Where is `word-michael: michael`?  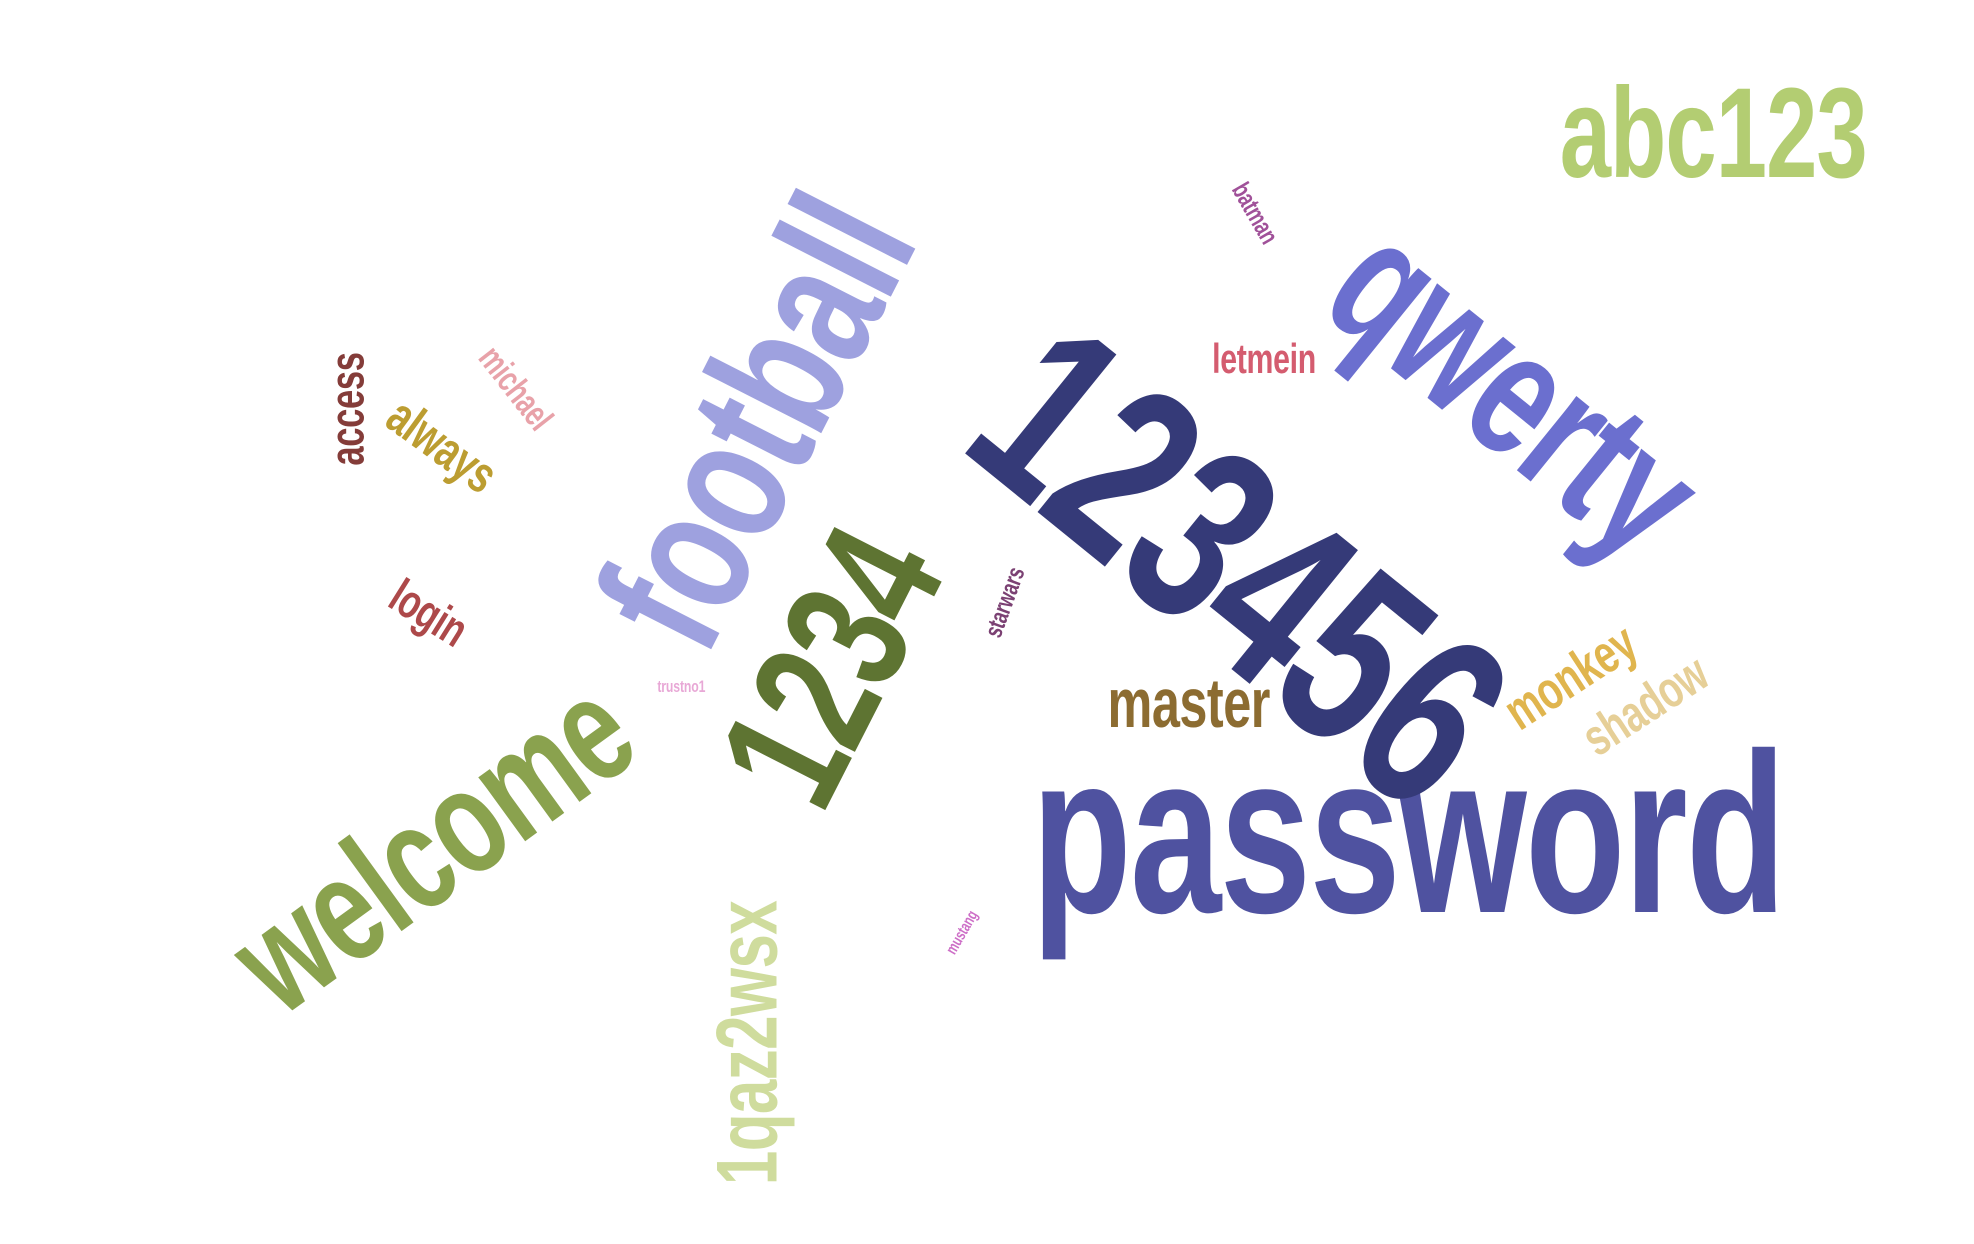
word-michael: michael is located at coordinates (515, 388).